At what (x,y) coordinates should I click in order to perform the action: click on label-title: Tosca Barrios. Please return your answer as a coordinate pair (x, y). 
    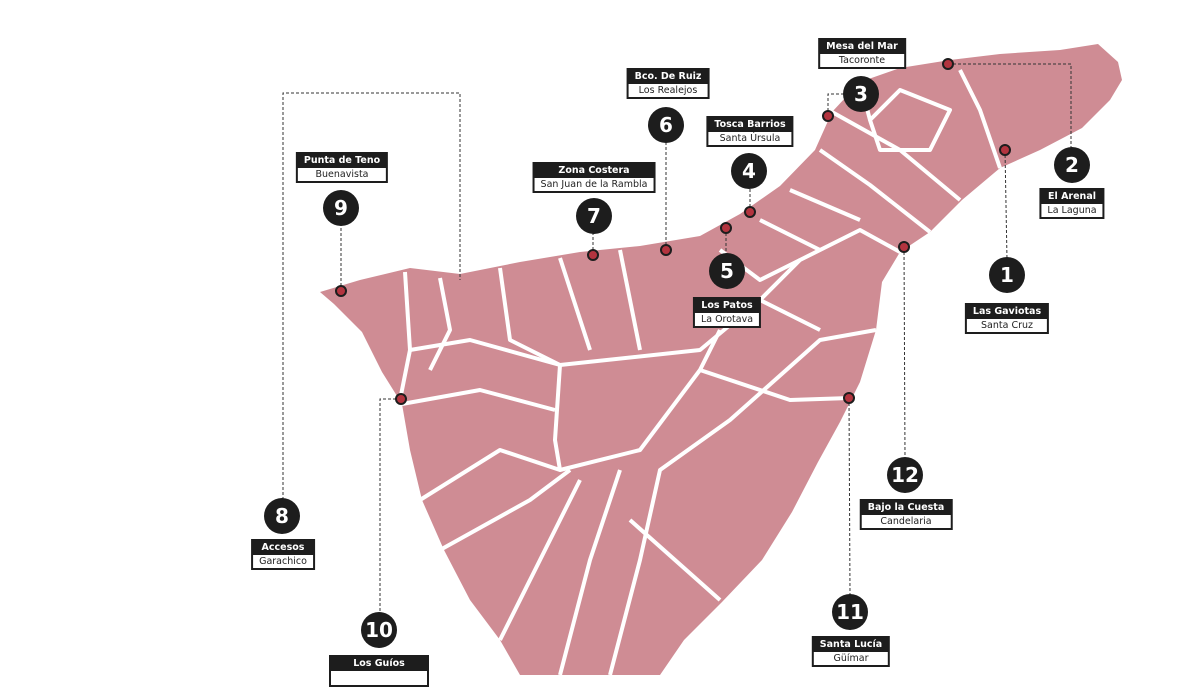
    Looking at the image, I should click on (750, 124).